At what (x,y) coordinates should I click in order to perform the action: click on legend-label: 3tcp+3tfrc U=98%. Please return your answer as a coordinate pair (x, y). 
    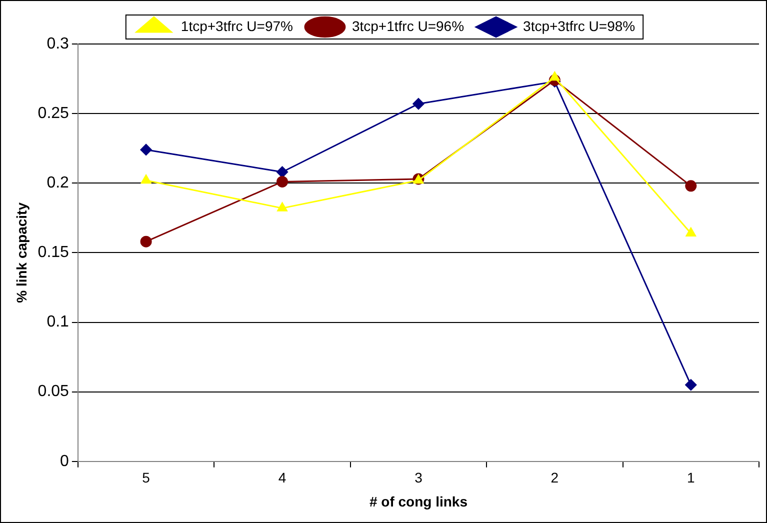
    Looking at the image, I should click on (579, 26).